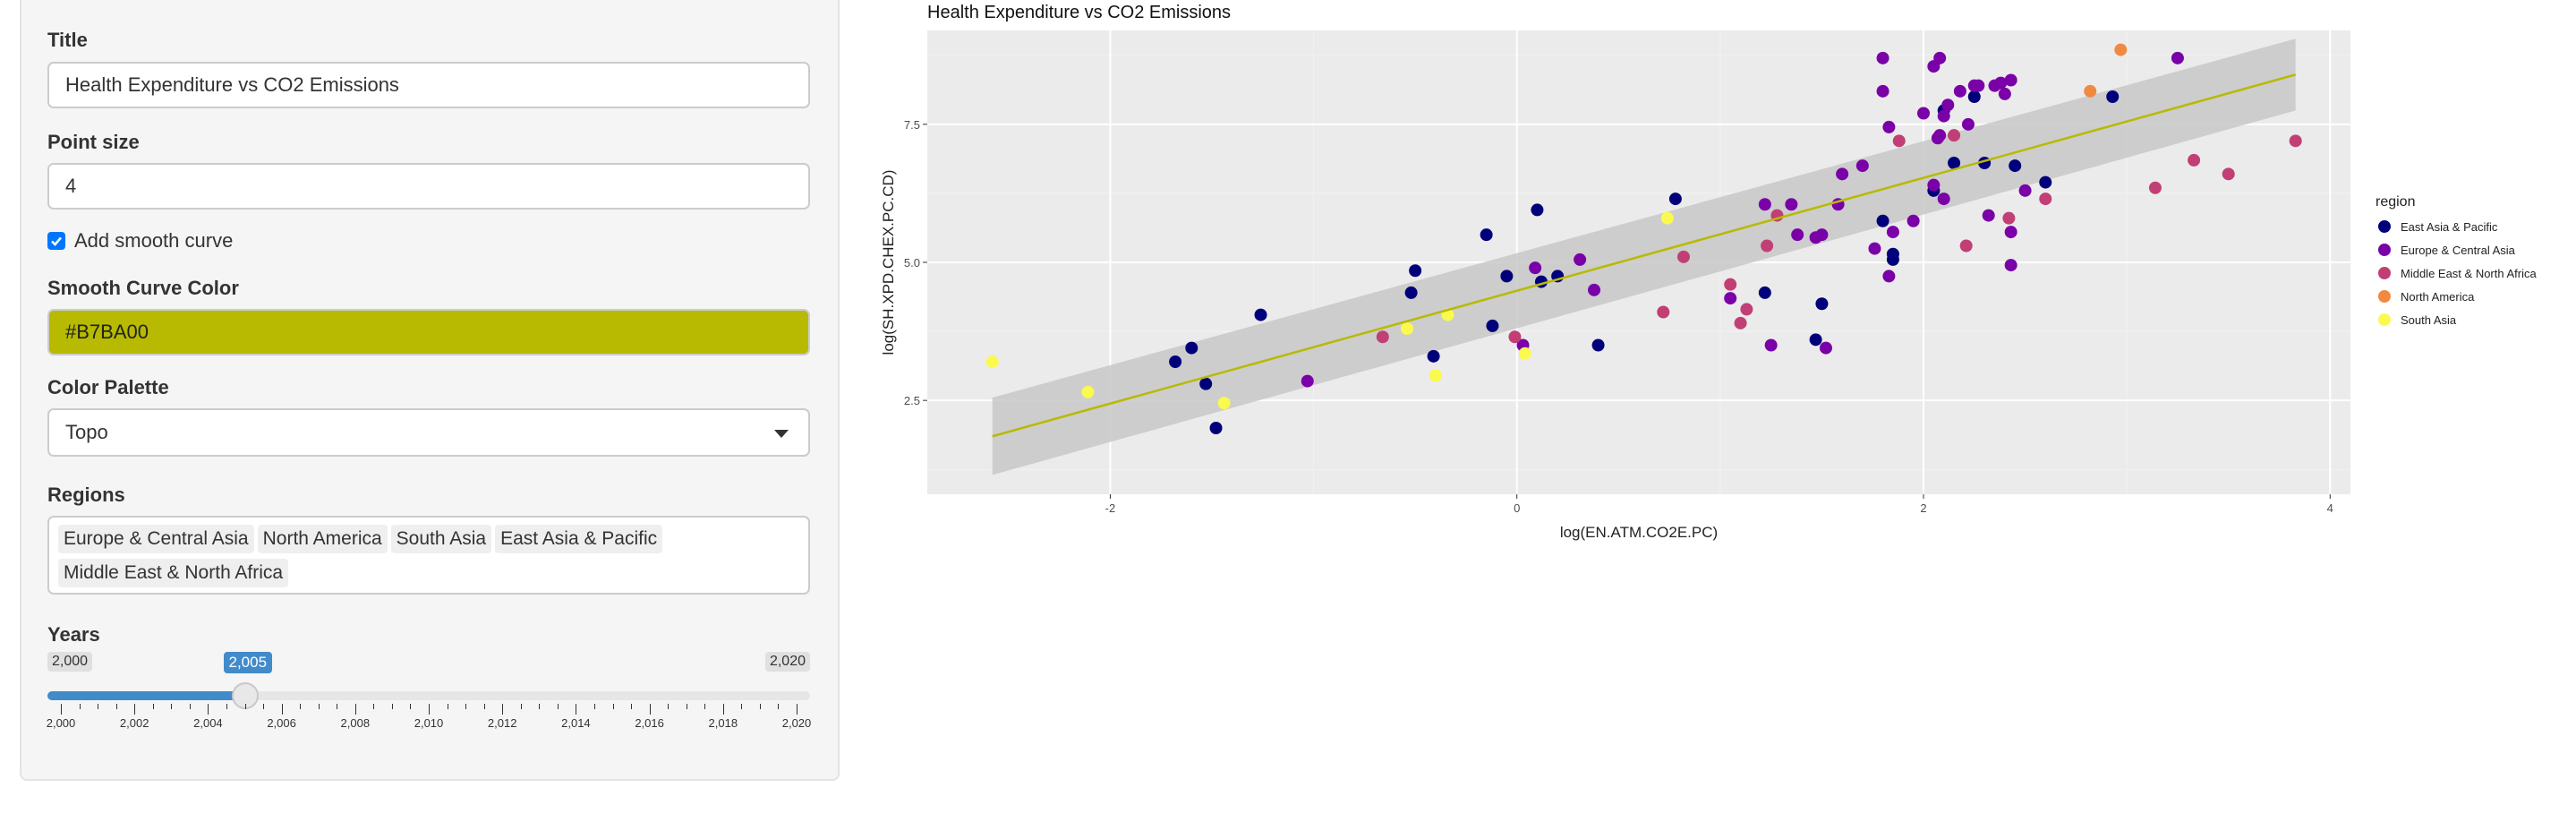  What do you see at coordinates (796, 723) in the screenshot?
I see `slider-tick-label: 2,020` at bounding box center [796, 723].